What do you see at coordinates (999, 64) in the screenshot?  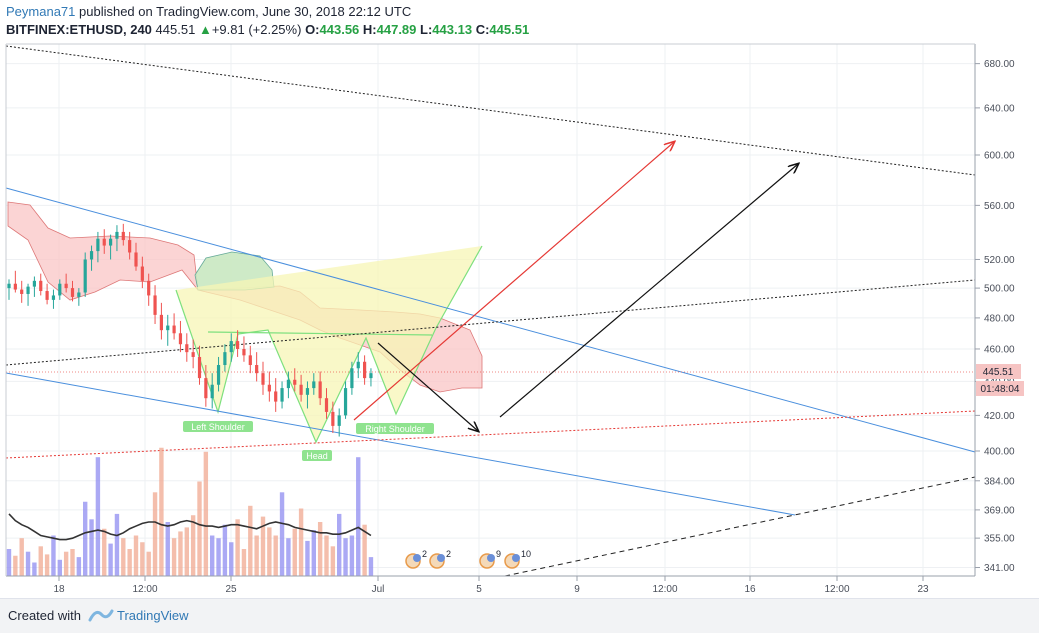 I see `price-tick-label: 680.00` at bounding box center [999, 64].